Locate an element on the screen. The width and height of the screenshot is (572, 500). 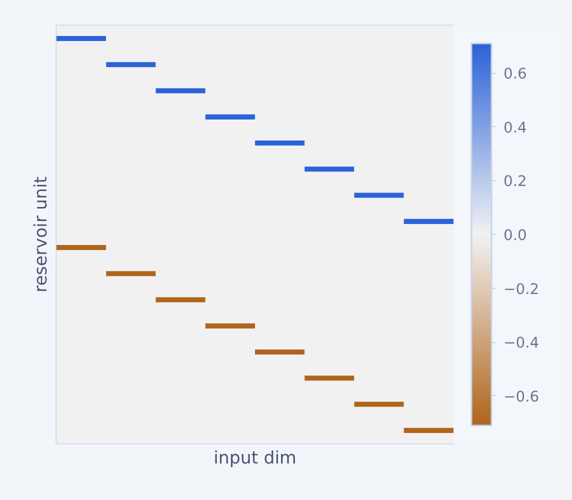
color-bar-label: −0.2 is located at coordinates (522, 289).